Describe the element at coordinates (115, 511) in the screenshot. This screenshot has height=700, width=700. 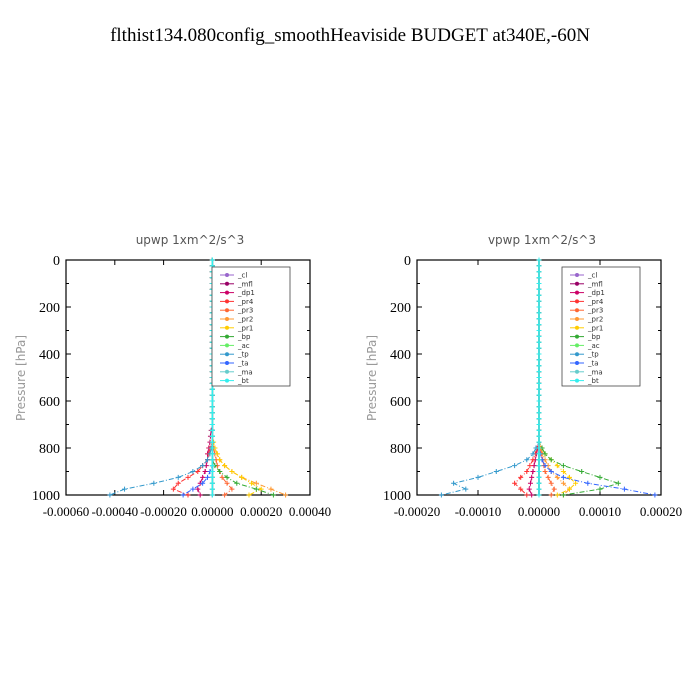
I see `x-tick-label: -0.00040` at that location.